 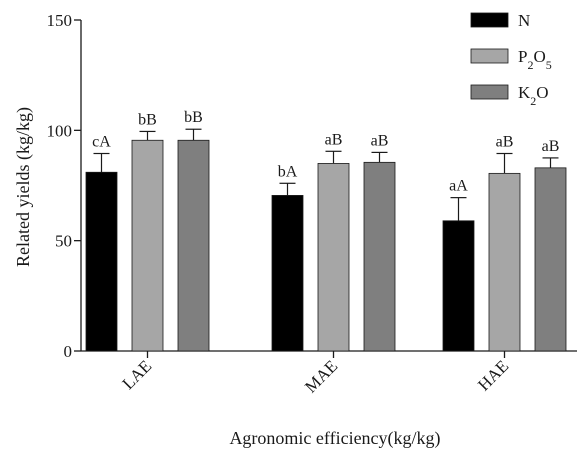 I want to click on x-tick-label: HAE, so click(x=493, y=375).